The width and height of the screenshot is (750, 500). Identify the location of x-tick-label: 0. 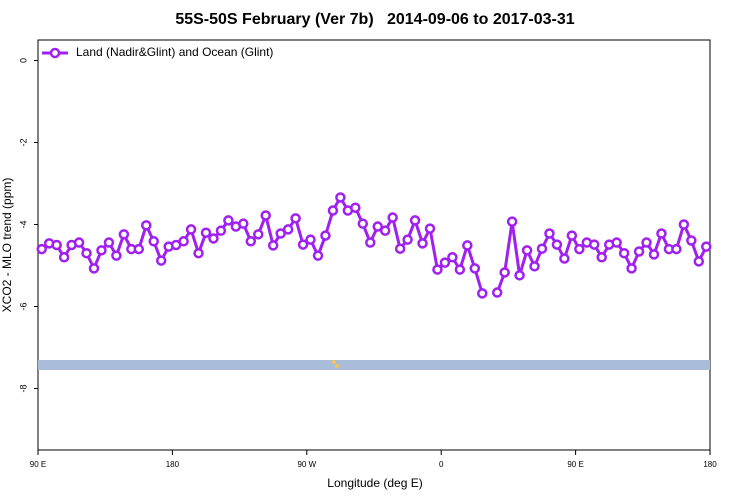
(441, 464).